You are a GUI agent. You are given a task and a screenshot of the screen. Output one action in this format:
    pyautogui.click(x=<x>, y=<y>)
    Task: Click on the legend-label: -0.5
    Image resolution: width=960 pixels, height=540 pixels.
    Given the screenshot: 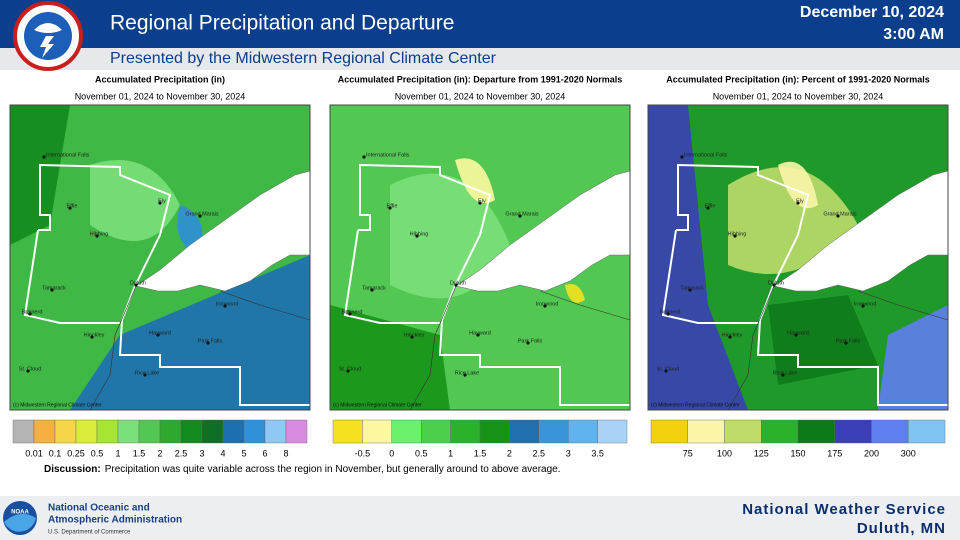 What is the action you would take?
    pyautogui.click(x=363, y=453)
    